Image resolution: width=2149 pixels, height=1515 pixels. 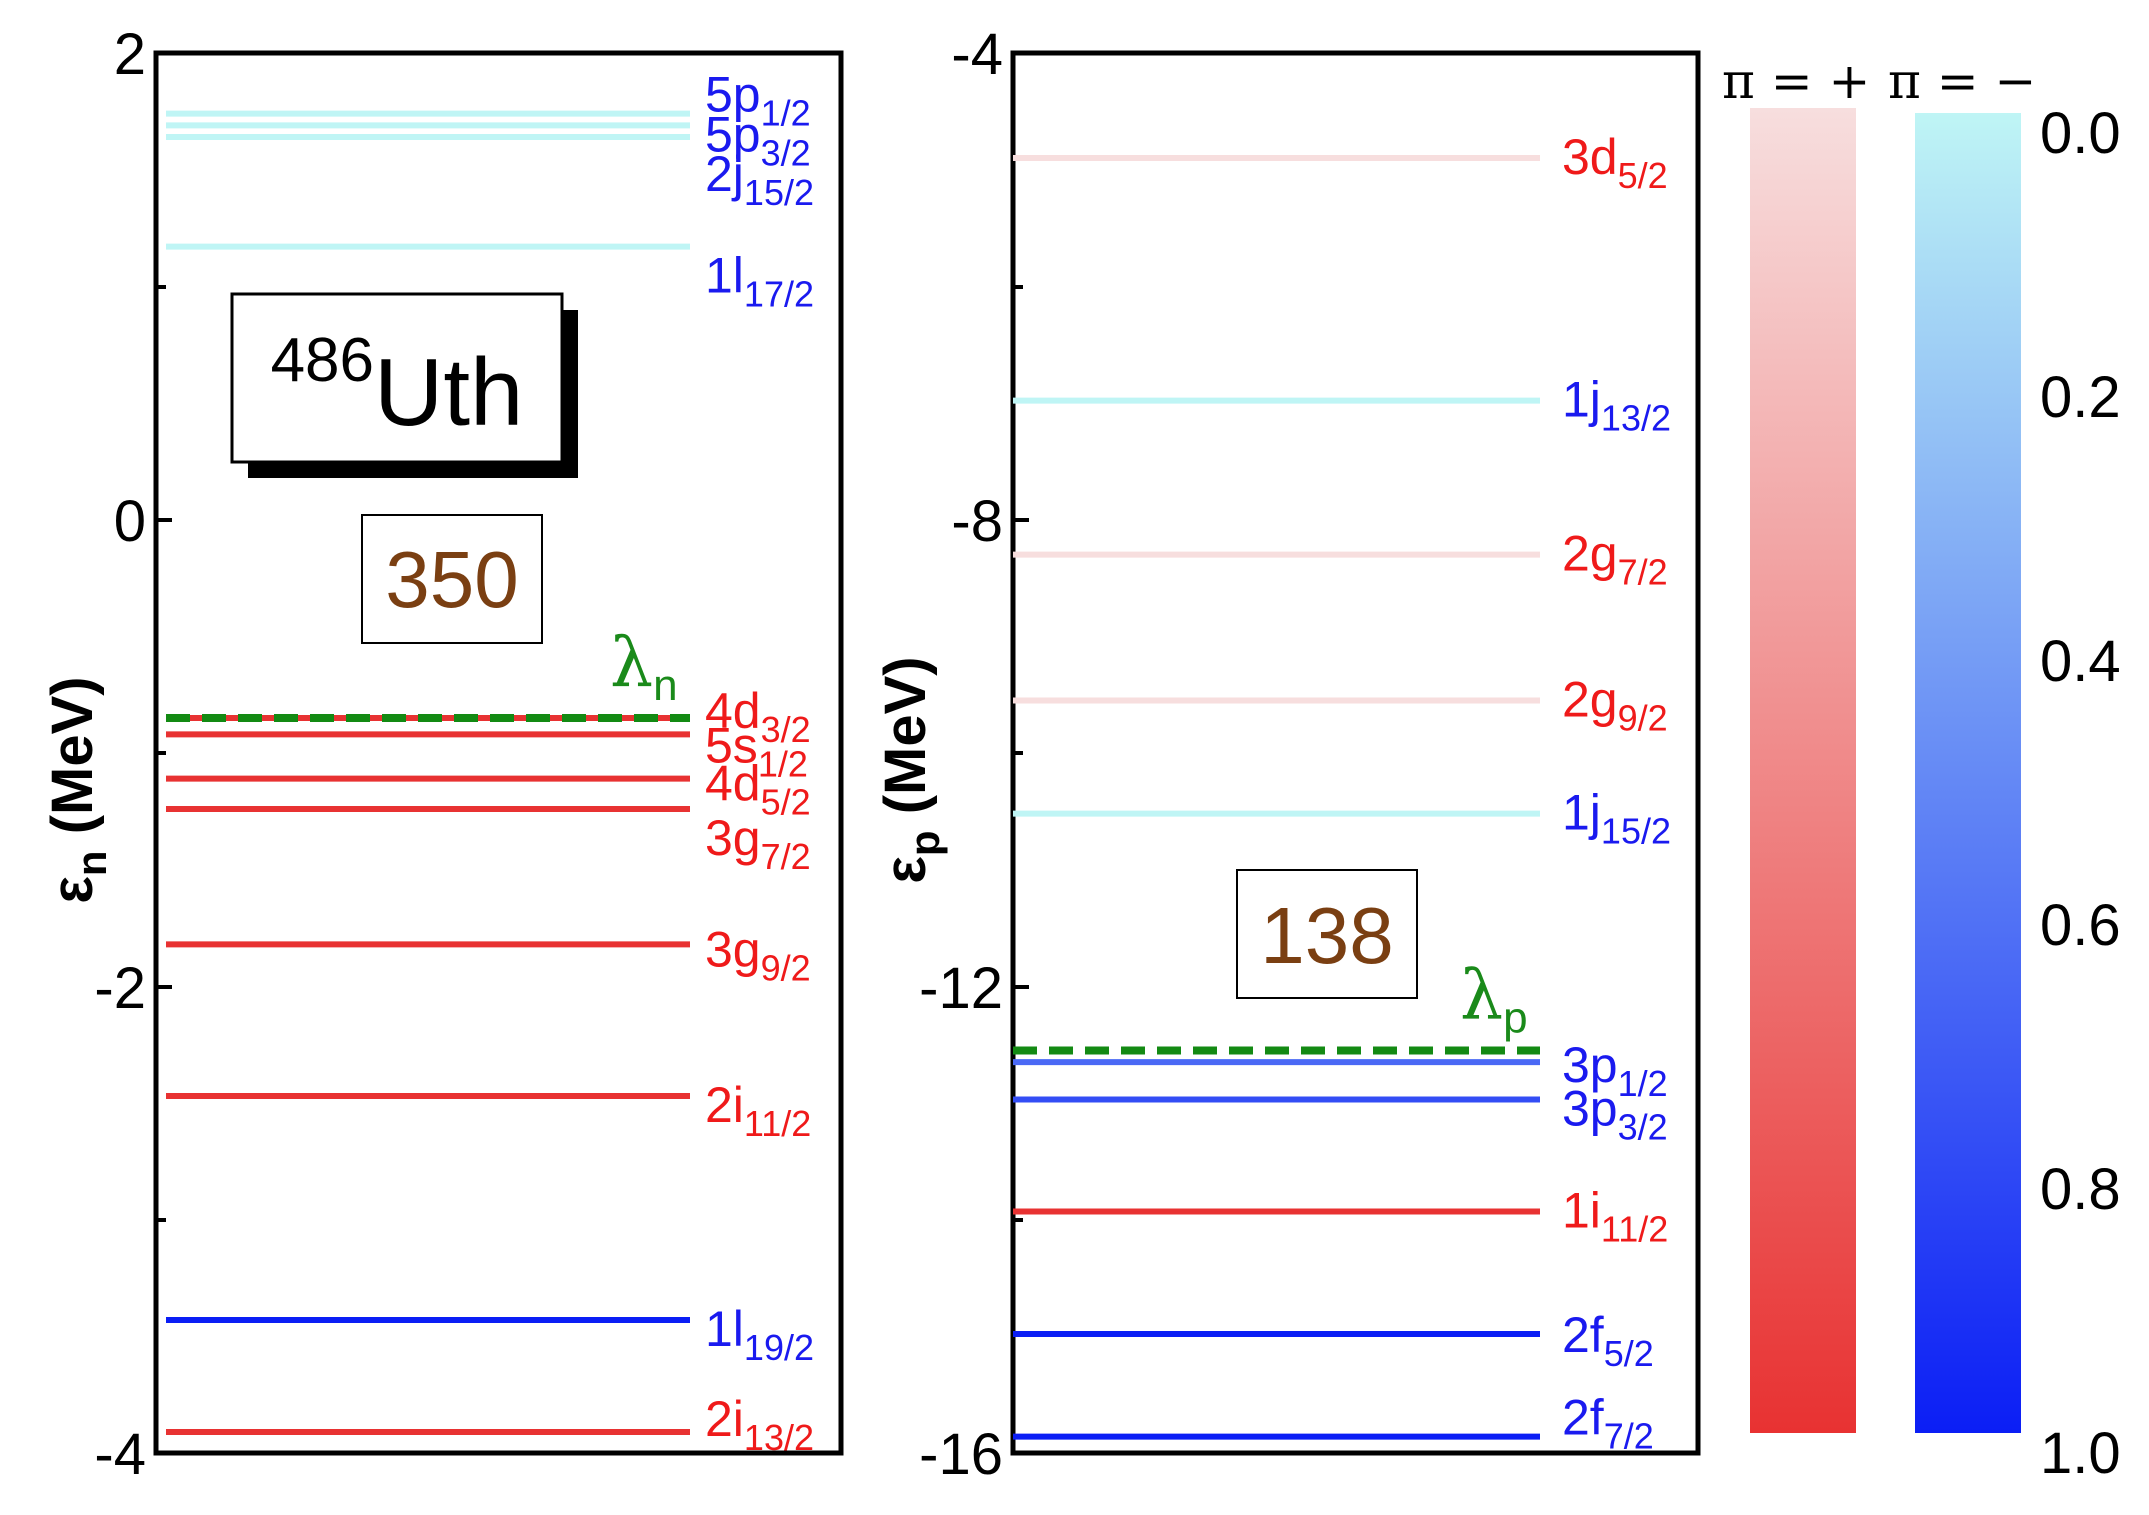 What do you see at coordinates (322, 360) in the screenshot?
I see `nucleus-mass: 486` at bounding box center [322, 360].